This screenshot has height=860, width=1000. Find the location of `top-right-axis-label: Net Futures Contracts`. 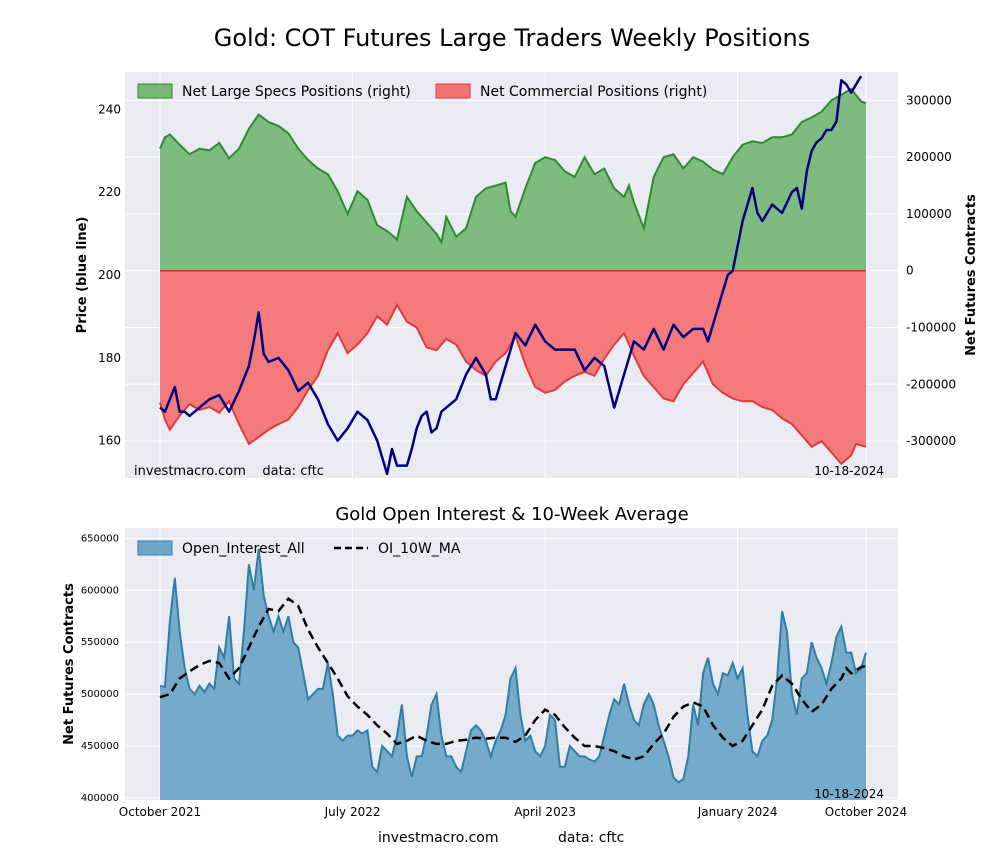

top-right-axis-label: Net Futures Contracts is located at coordinates (971, 275).